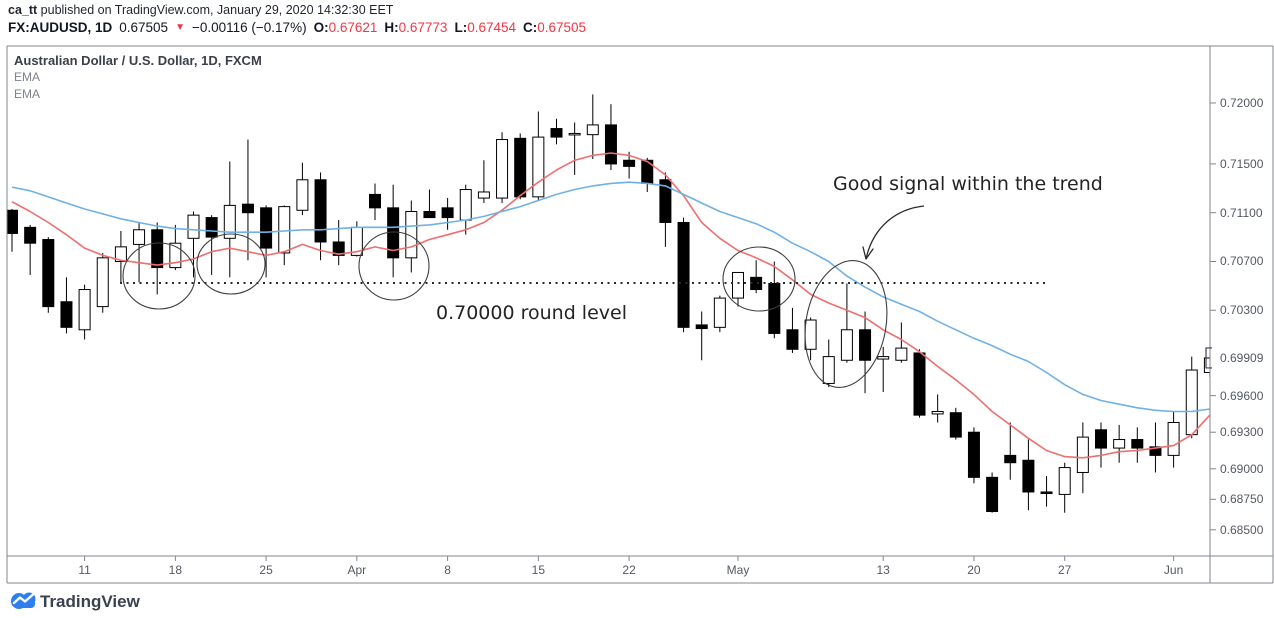  What do you see at coordinates (416, 27) in the screenshot?
I see `high-value: H:0.67773` at bounding box center [416, 27].